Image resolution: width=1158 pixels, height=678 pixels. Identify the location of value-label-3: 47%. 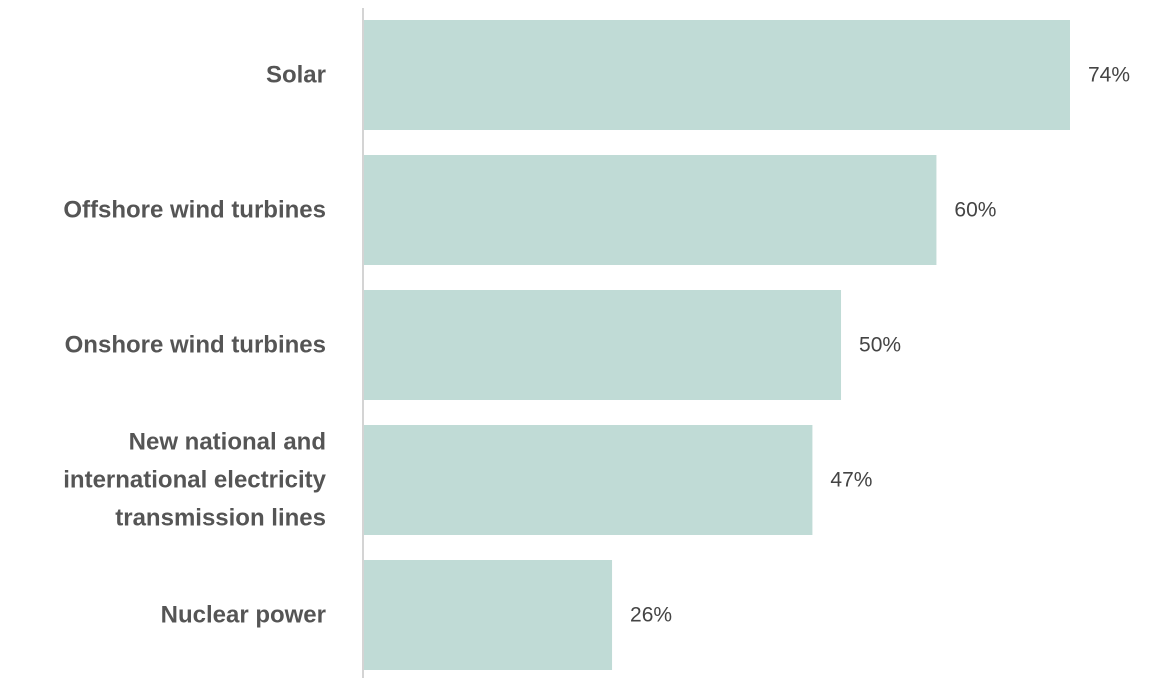
(851, 480).